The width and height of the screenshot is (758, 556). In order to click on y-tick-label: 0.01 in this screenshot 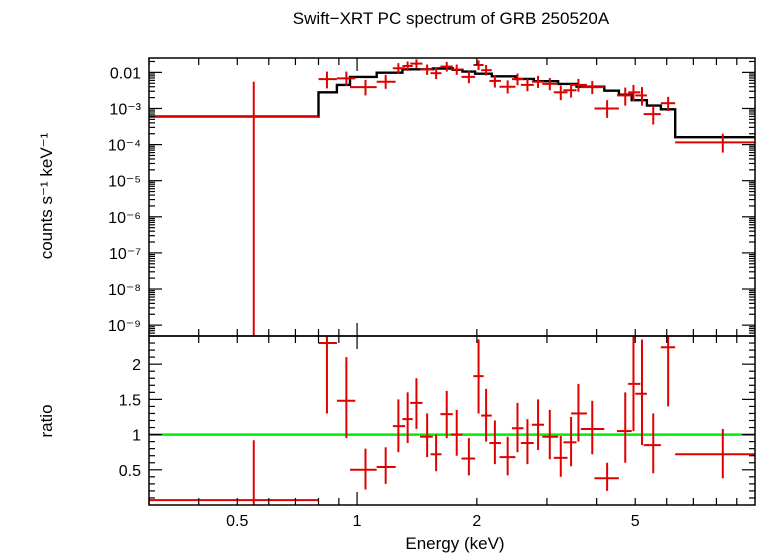, I will do `click(125, 73)`.